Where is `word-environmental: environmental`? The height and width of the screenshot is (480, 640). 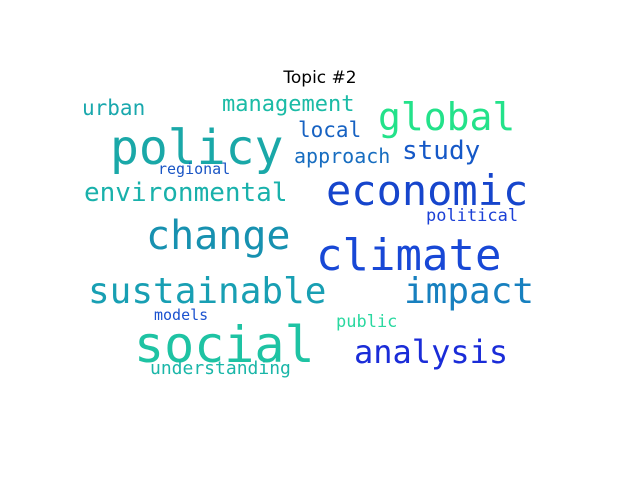
word-environmental: environmental is located at coordinates (186, 193).